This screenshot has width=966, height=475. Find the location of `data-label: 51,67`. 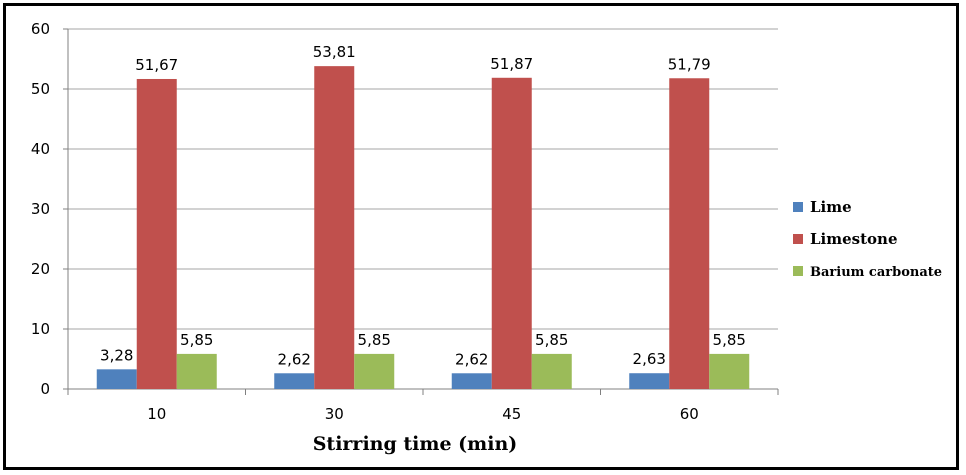

data-label: 51,67 is located at coordinates (156, 65).